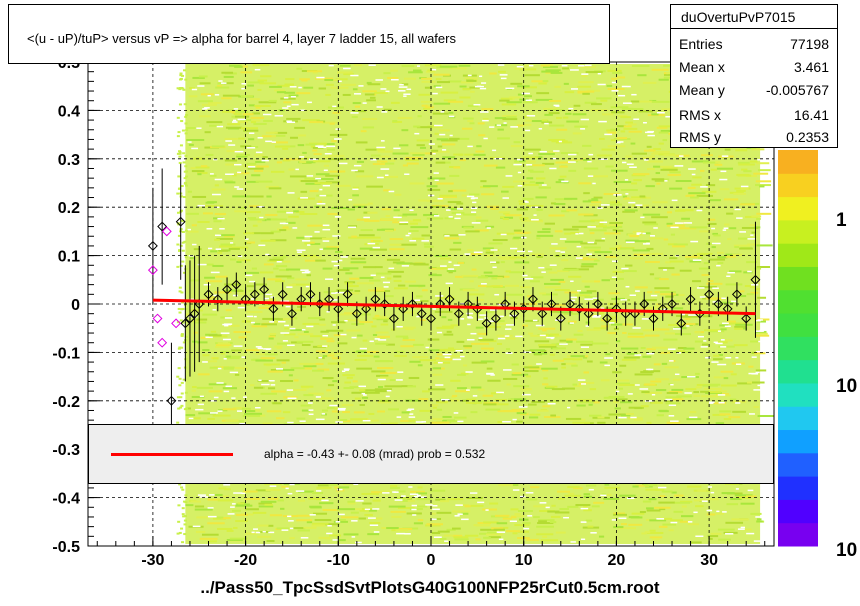 This screenshot has height=606, width=860. Describe the element at coordinates (152, 270) in the screenshot. I see `profile-point-alt` at that location.